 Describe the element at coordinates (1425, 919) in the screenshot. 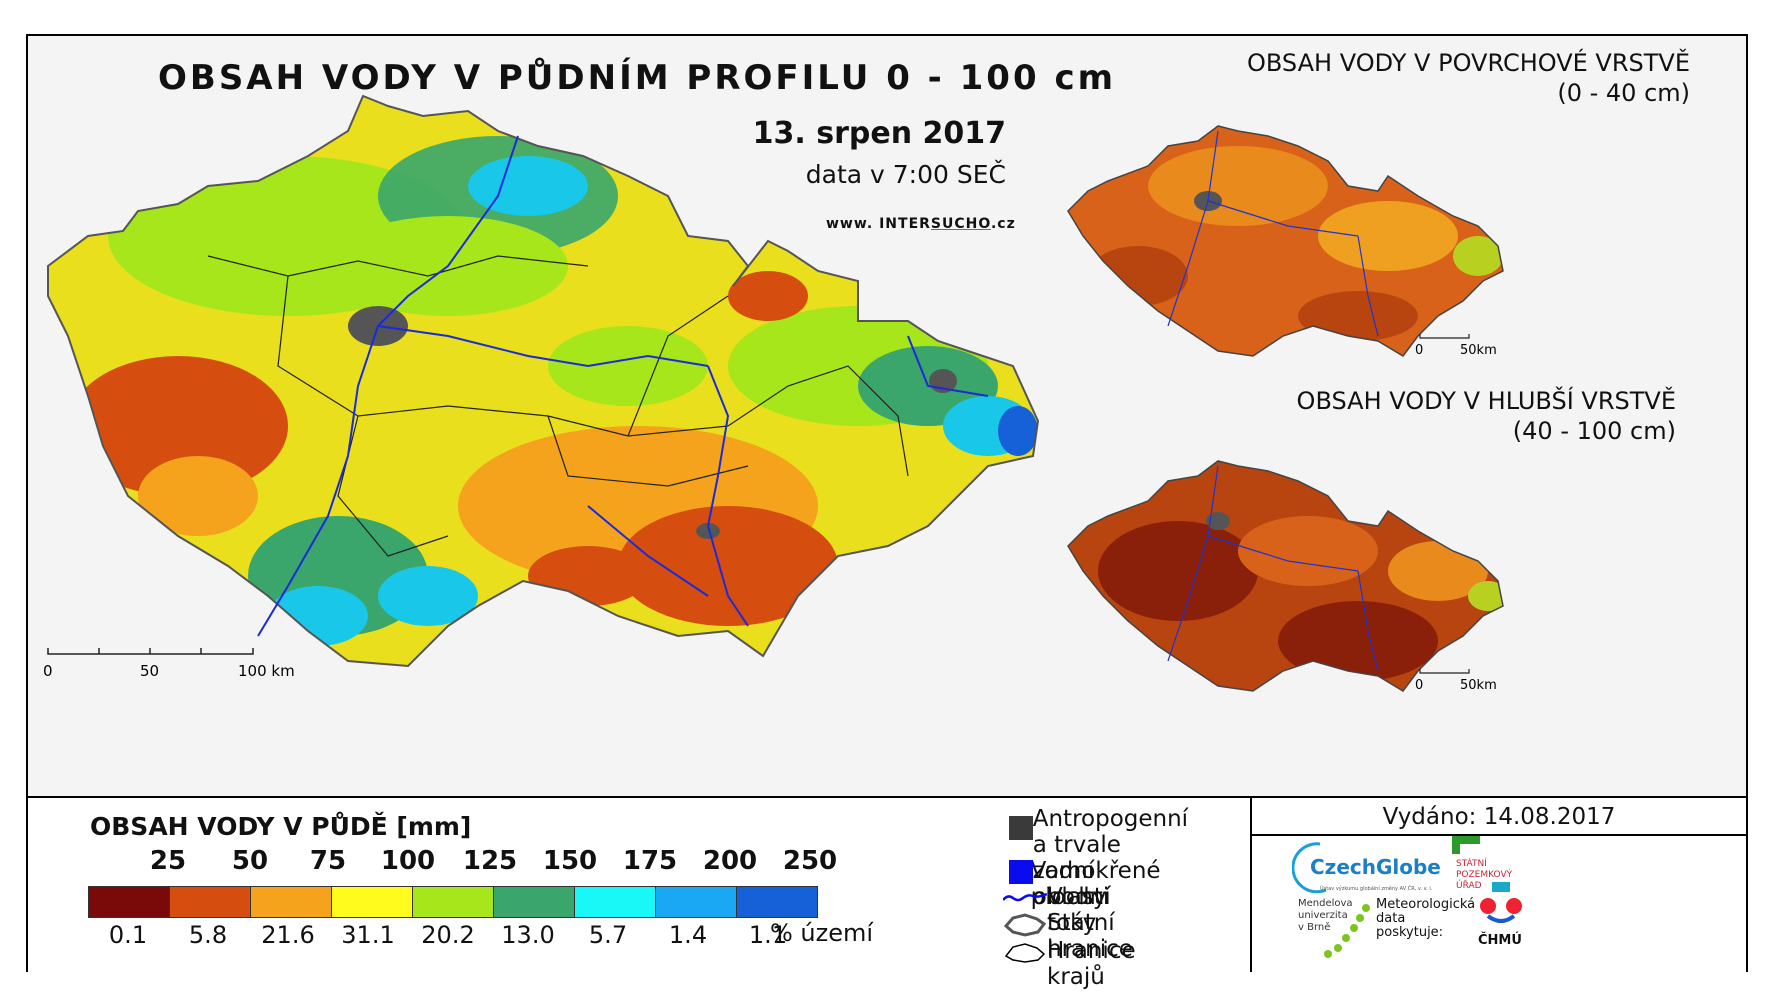

I see `meteo-provider-text: Meteorologická data poskytuje:` at that location.